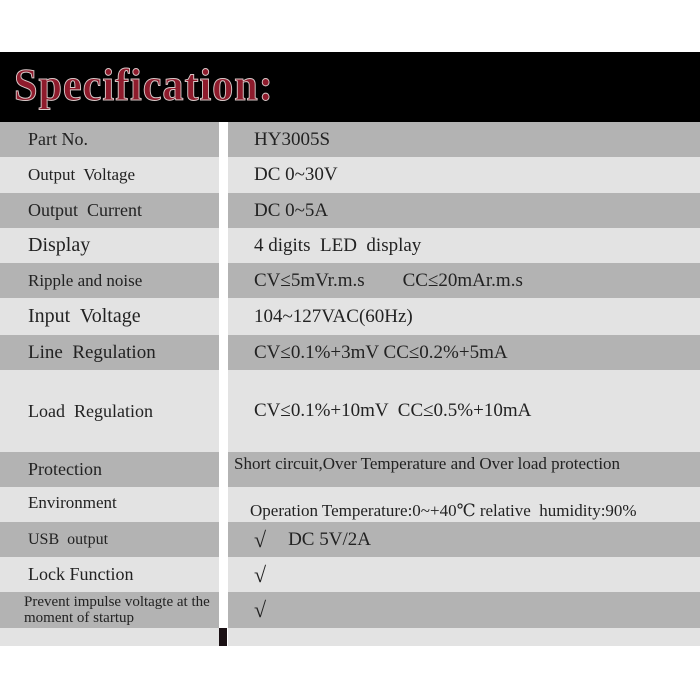  I want to click on spec-value: 4 digits LED display, so click(338, 245).